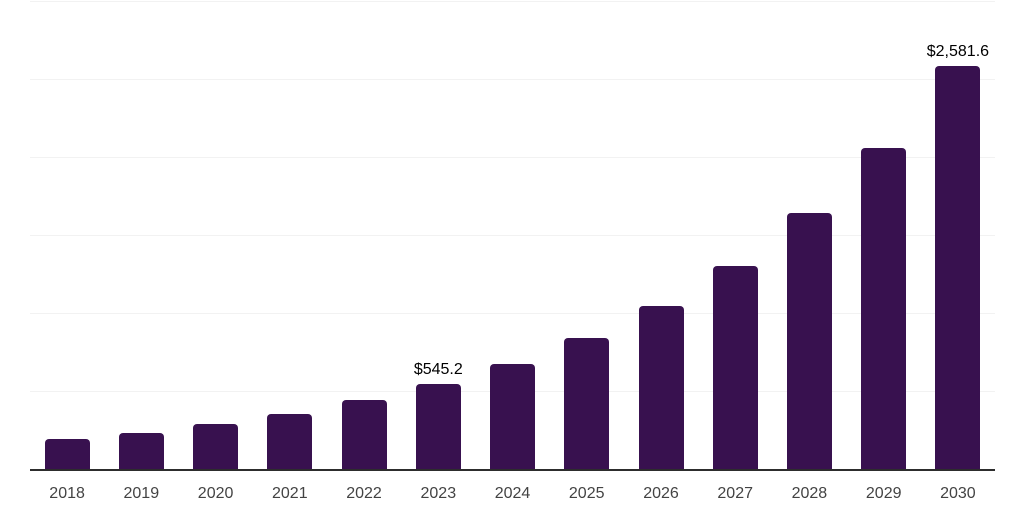 This screenshot has width=1024, height=512. I want to click on x-axis-label-2028: 2028, so click(809, 493).